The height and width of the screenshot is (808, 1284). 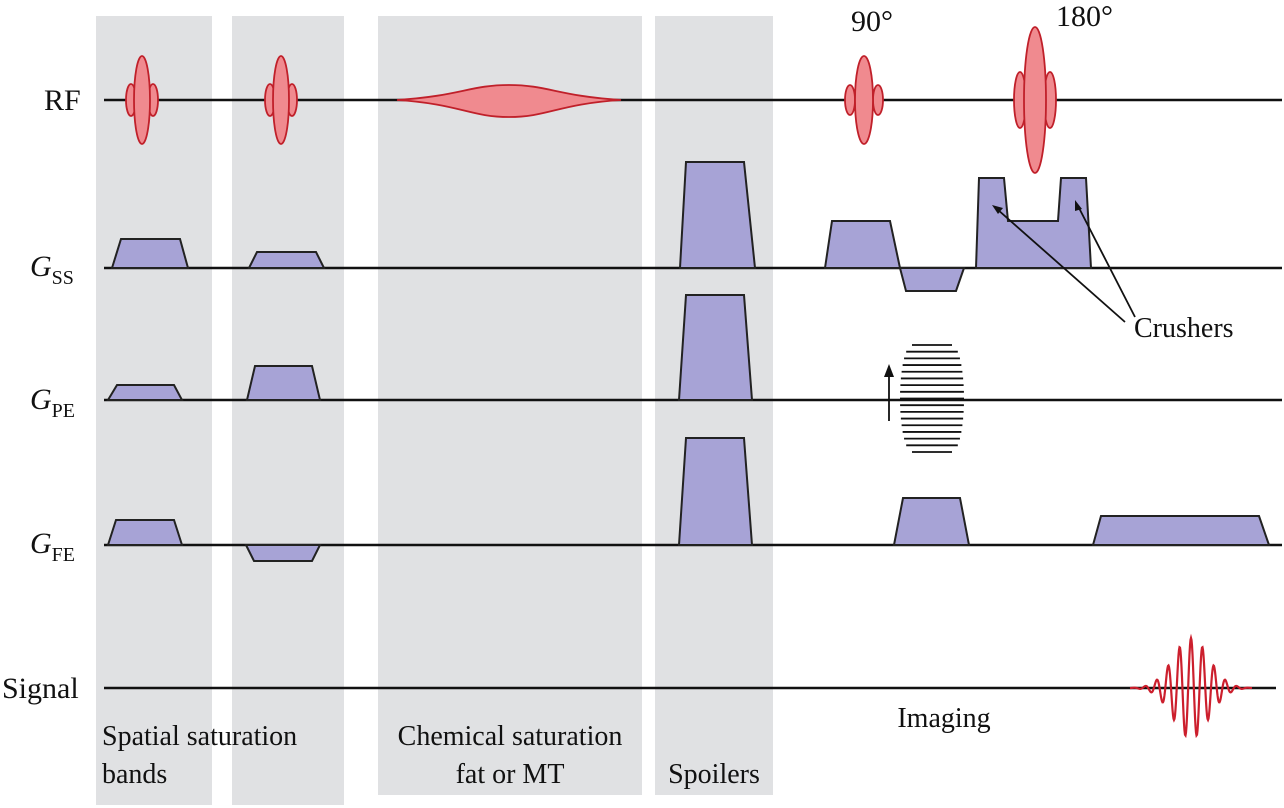 What do you see at coordinates (1191, 686) in the screenshot?
I see `echo-signal` at bounding box center [1191, 686].